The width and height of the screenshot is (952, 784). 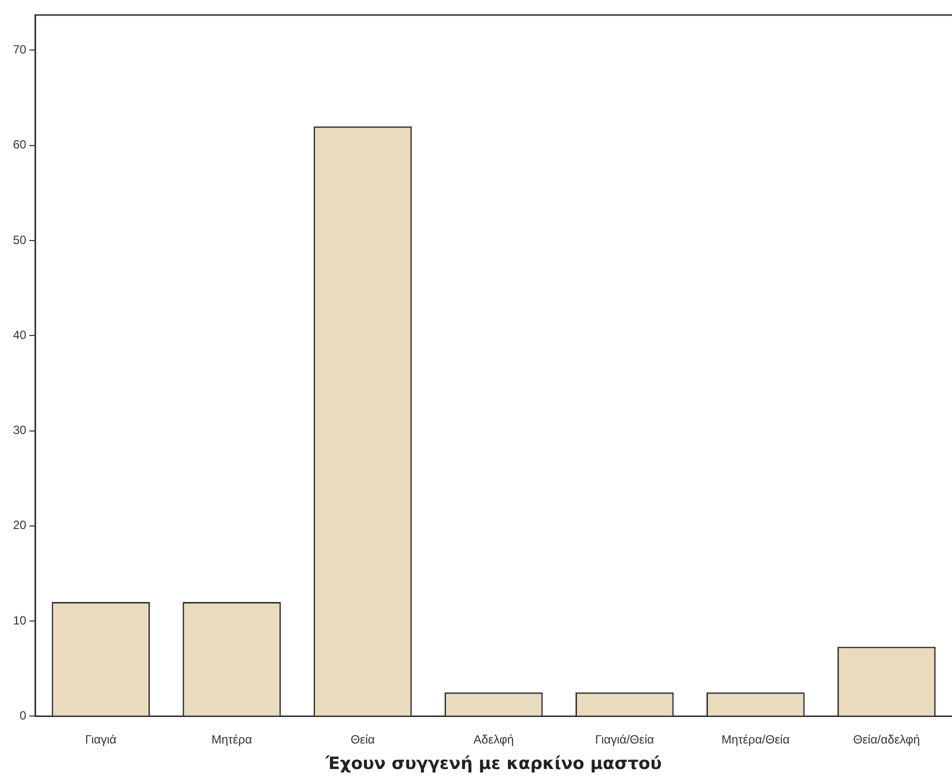 I want to click on y-tick-label: 50, so click(x=19, y=239).